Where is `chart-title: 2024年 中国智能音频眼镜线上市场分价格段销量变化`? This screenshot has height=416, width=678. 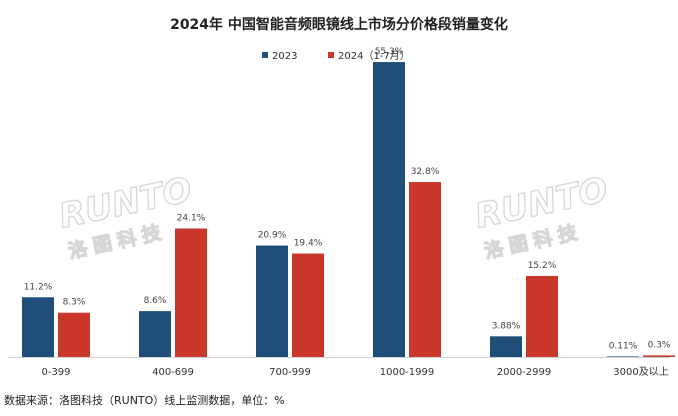 chart-title: 2024年 中国智能音频眼镜线上市场分价格段销量变化 is located at coordinates (339, 24).